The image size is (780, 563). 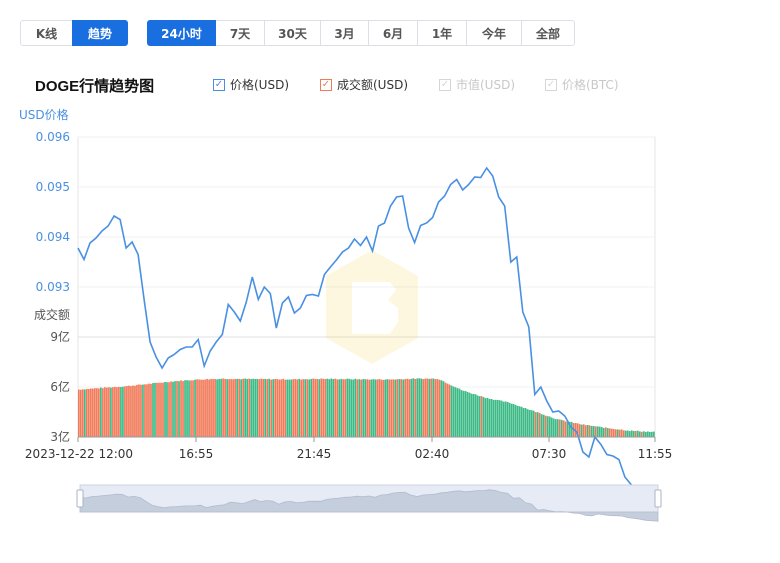 What do you see at coordinates (486, 85) in the screenshot?
I see `legend-label: 市值(USD)` at bounding box center [486, 85].